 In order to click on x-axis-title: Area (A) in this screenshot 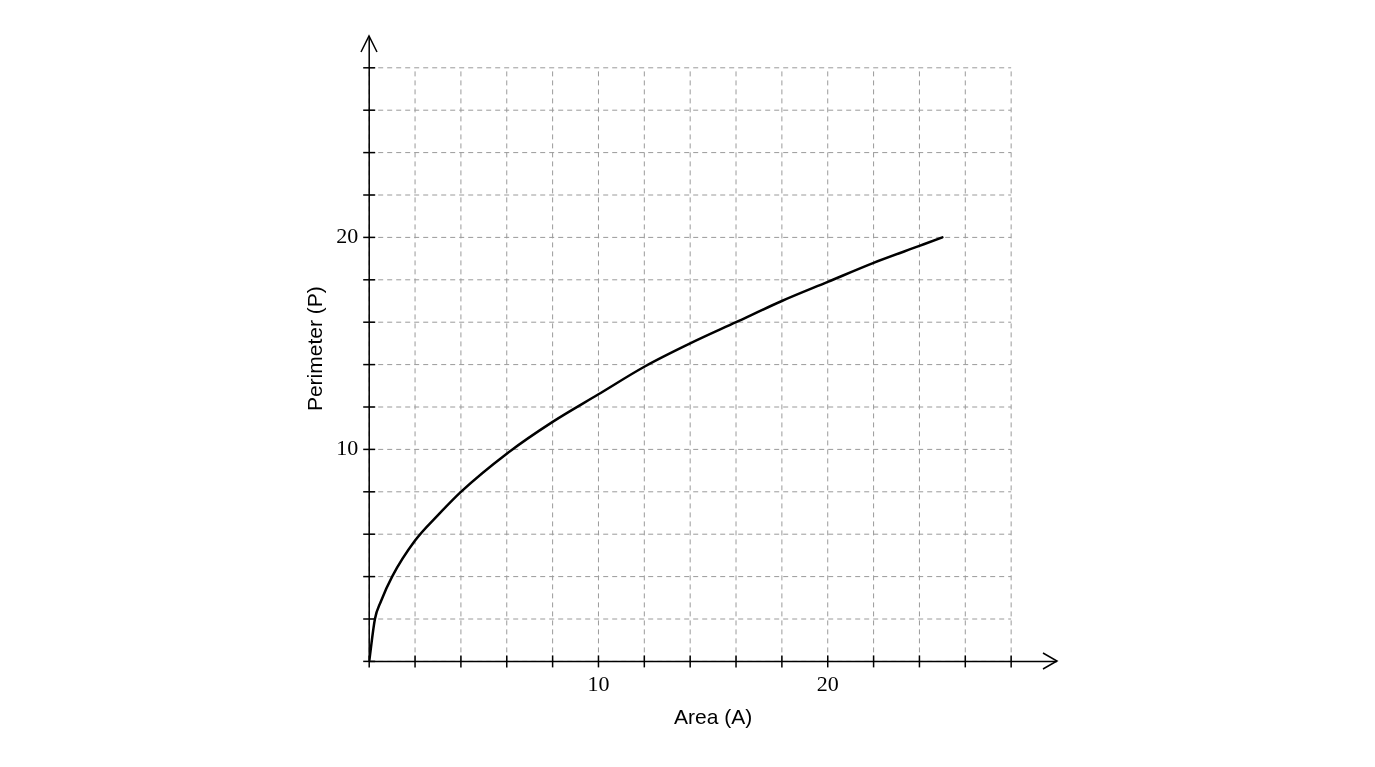, I will do `click(713, 717)`.